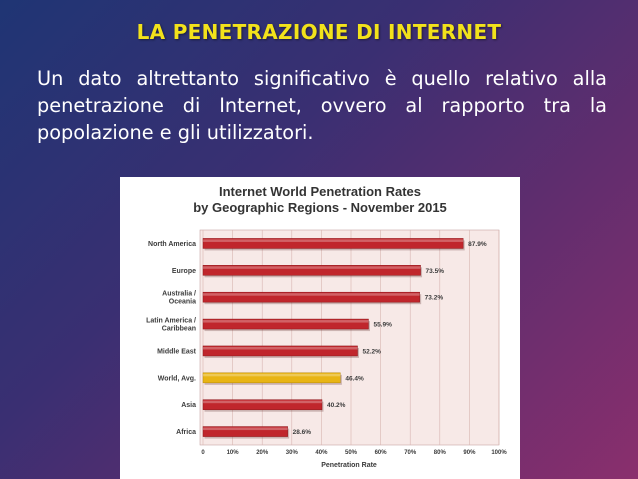  Describe the element at coordinates (203, 453) in the screenshot. I see `x-tick-label: 0` at that location.